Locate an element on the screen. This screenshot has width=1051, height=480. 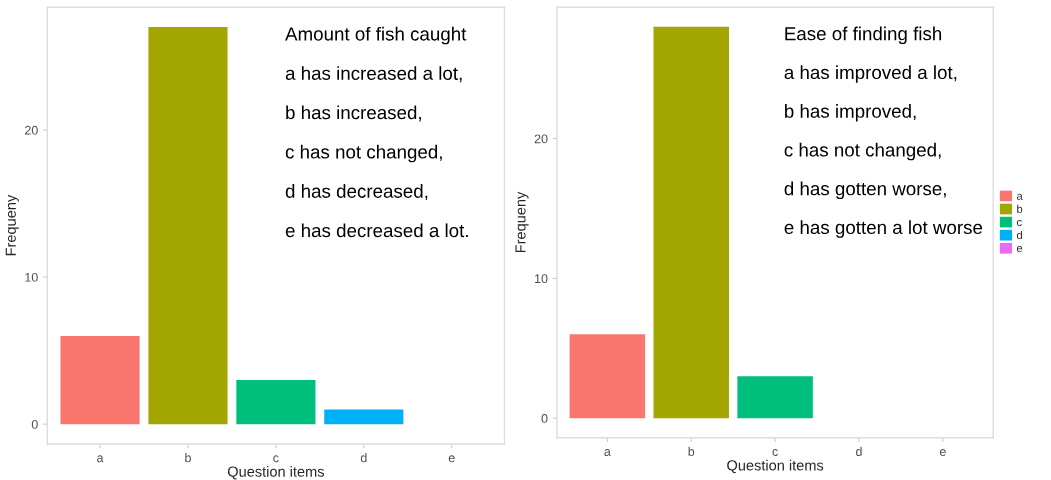
legend-label: b is located at coordinates (1020, 208).